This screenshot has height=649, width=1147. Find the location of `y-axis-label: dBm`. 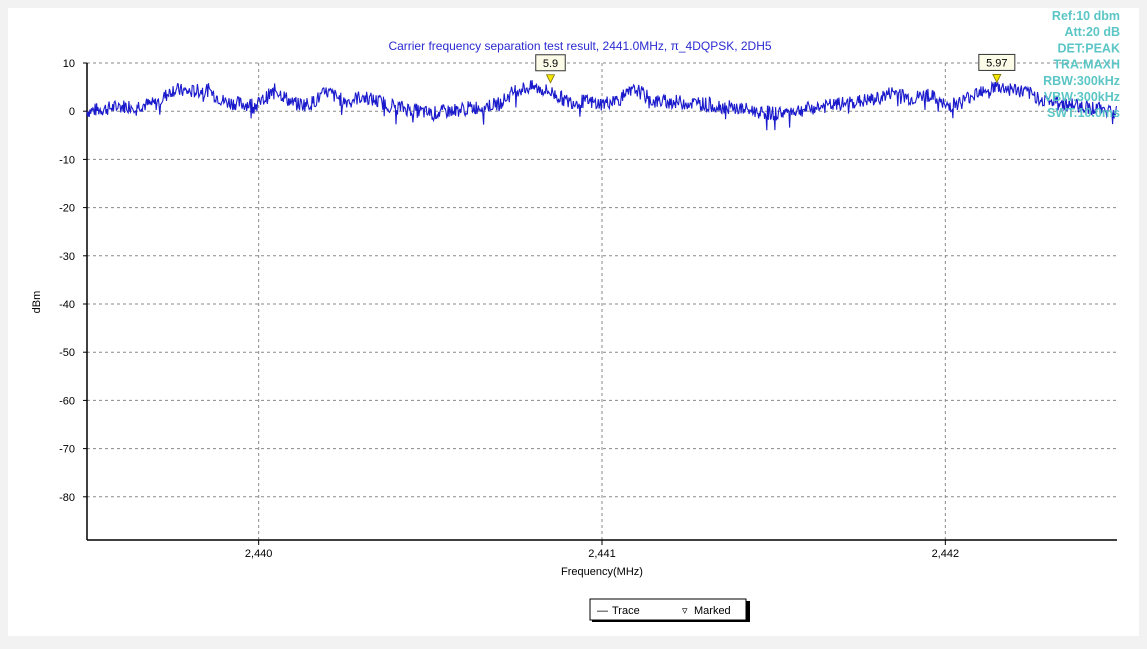

y-axis-label: dBm is located at coordinates (37, 302).